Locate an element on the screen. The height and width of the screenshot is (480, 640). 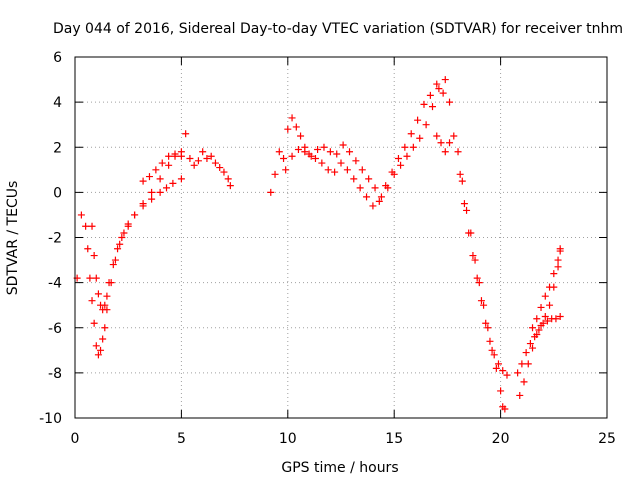
x-tick-label: 5 is located at coordinates (181, 439).